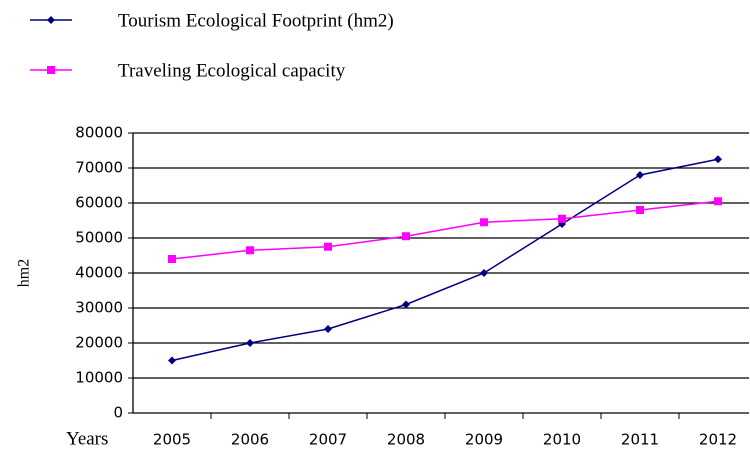  What do you see at coordinates (328, 440) in the screenshot?
I see `x-tick-label: 2007` at bounding box center [328, 440].